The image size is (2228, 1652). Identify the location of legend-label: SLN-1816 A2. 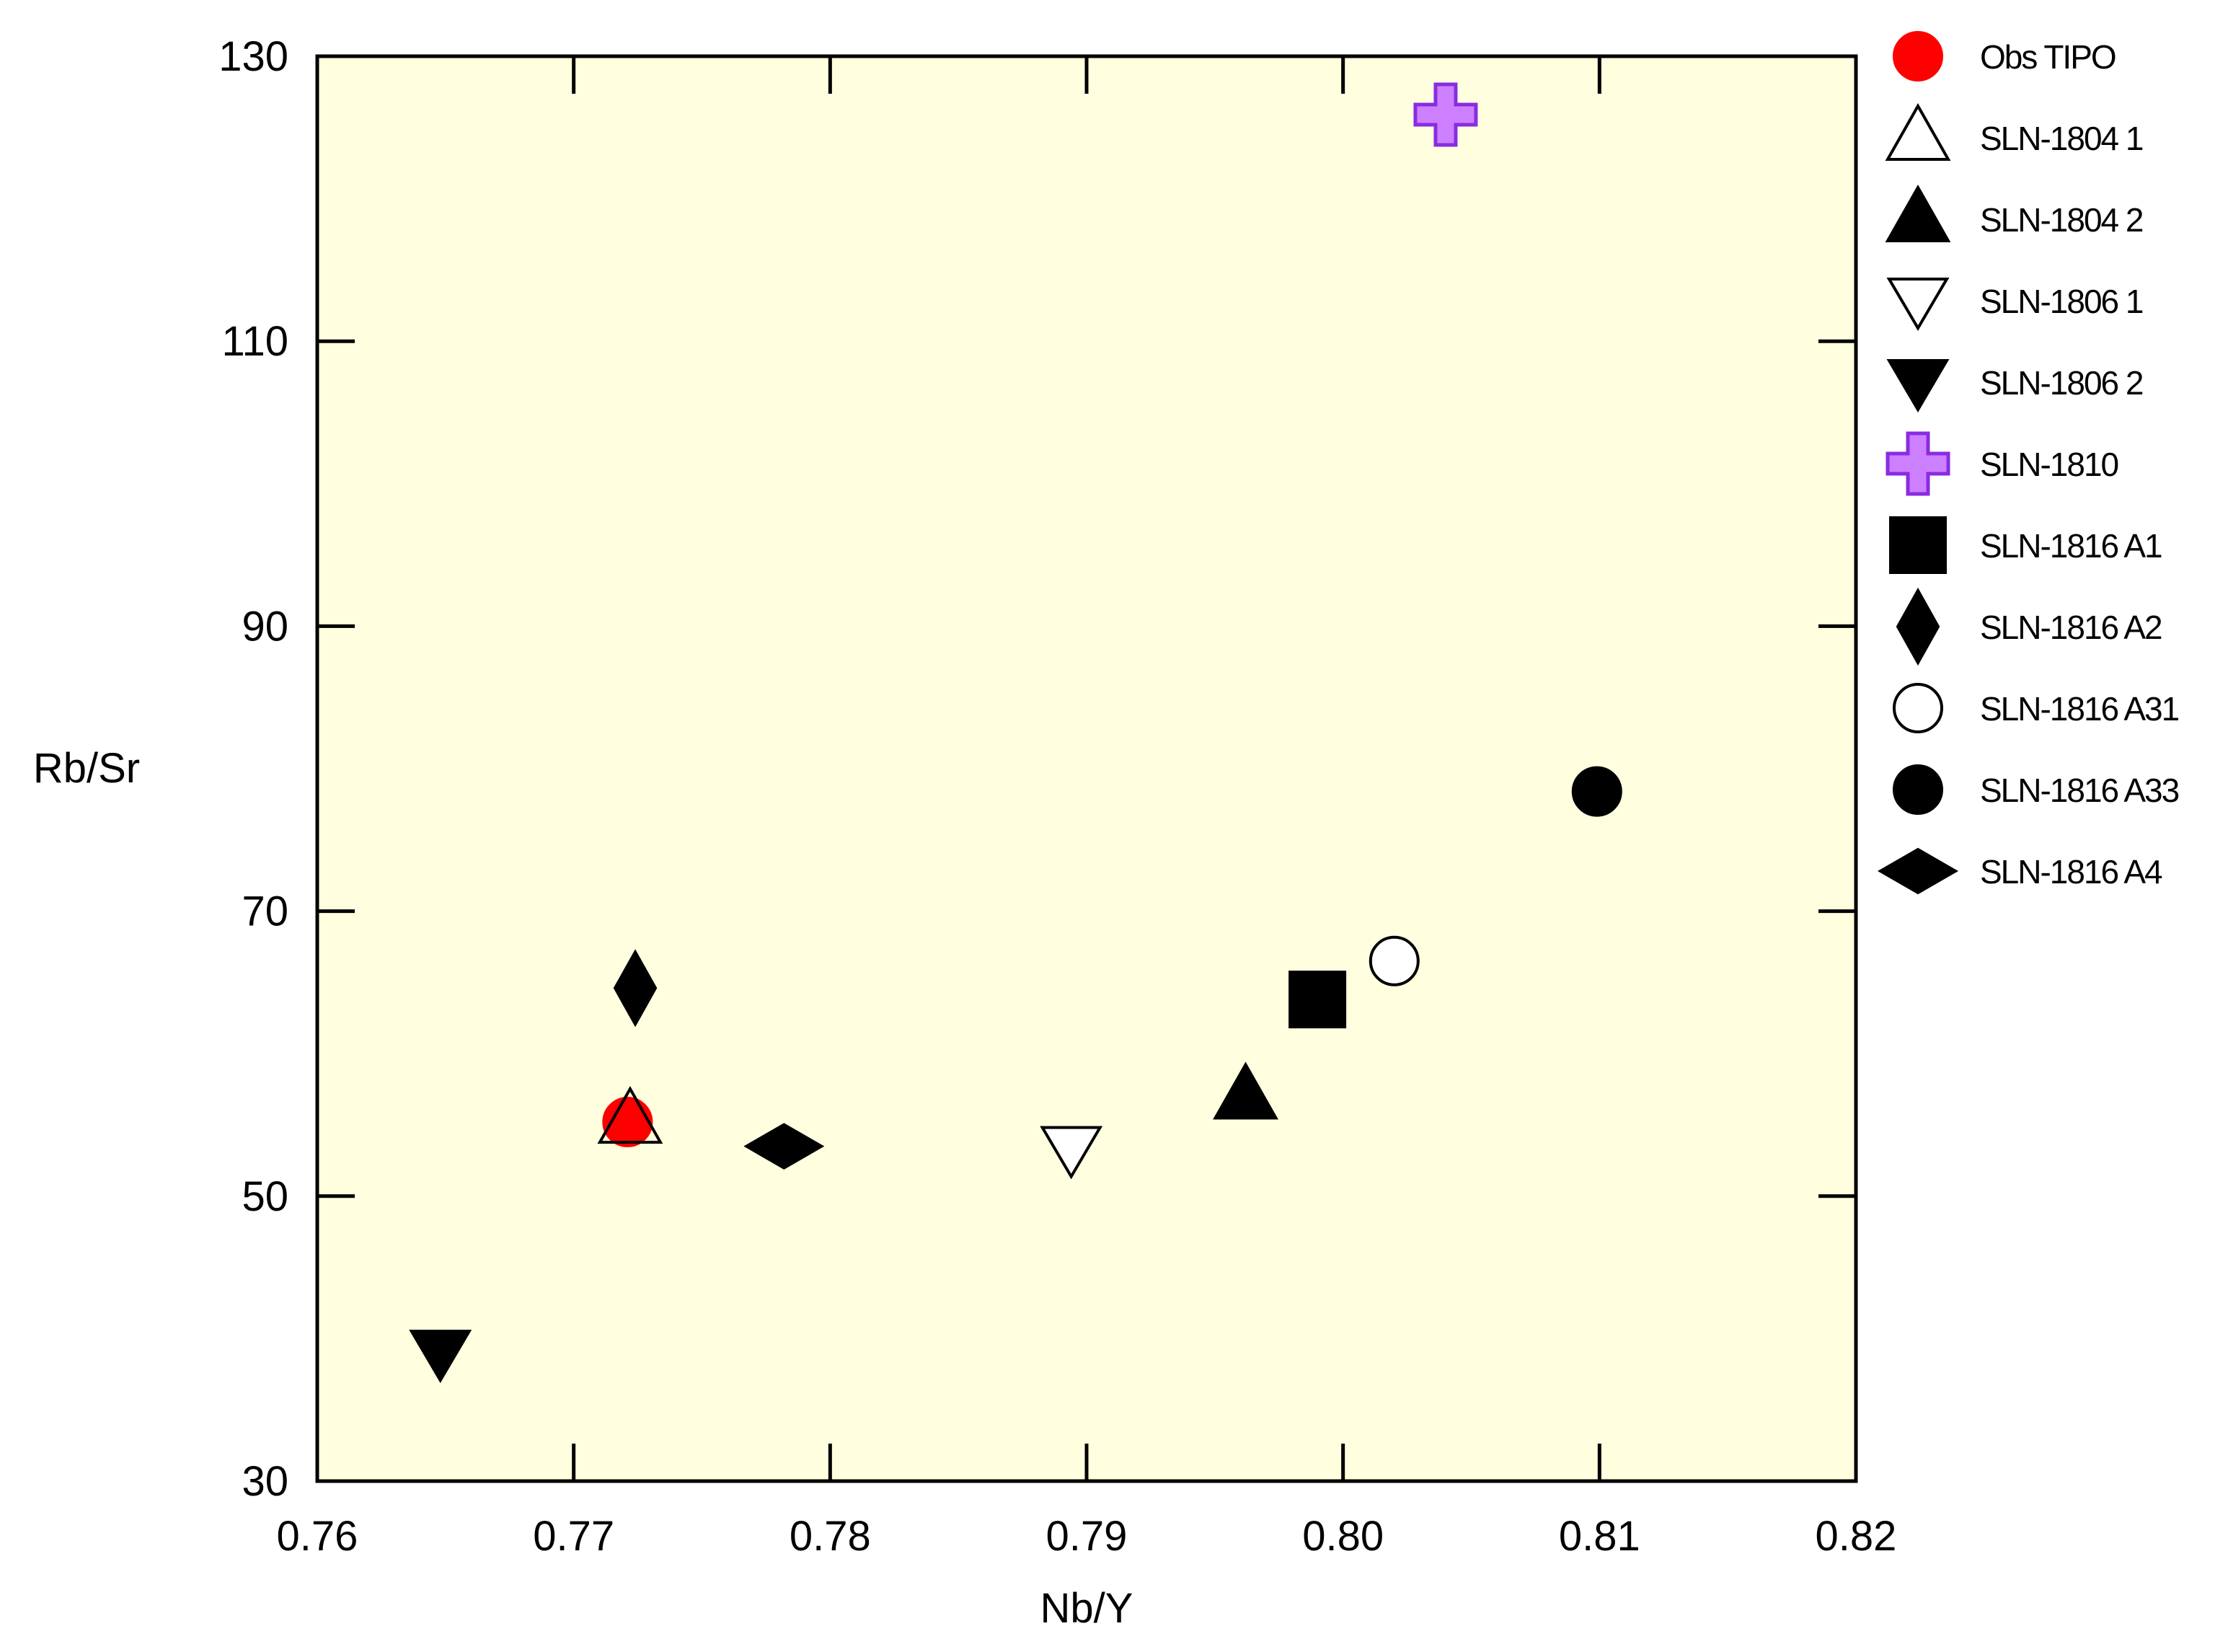
(2071, 627).